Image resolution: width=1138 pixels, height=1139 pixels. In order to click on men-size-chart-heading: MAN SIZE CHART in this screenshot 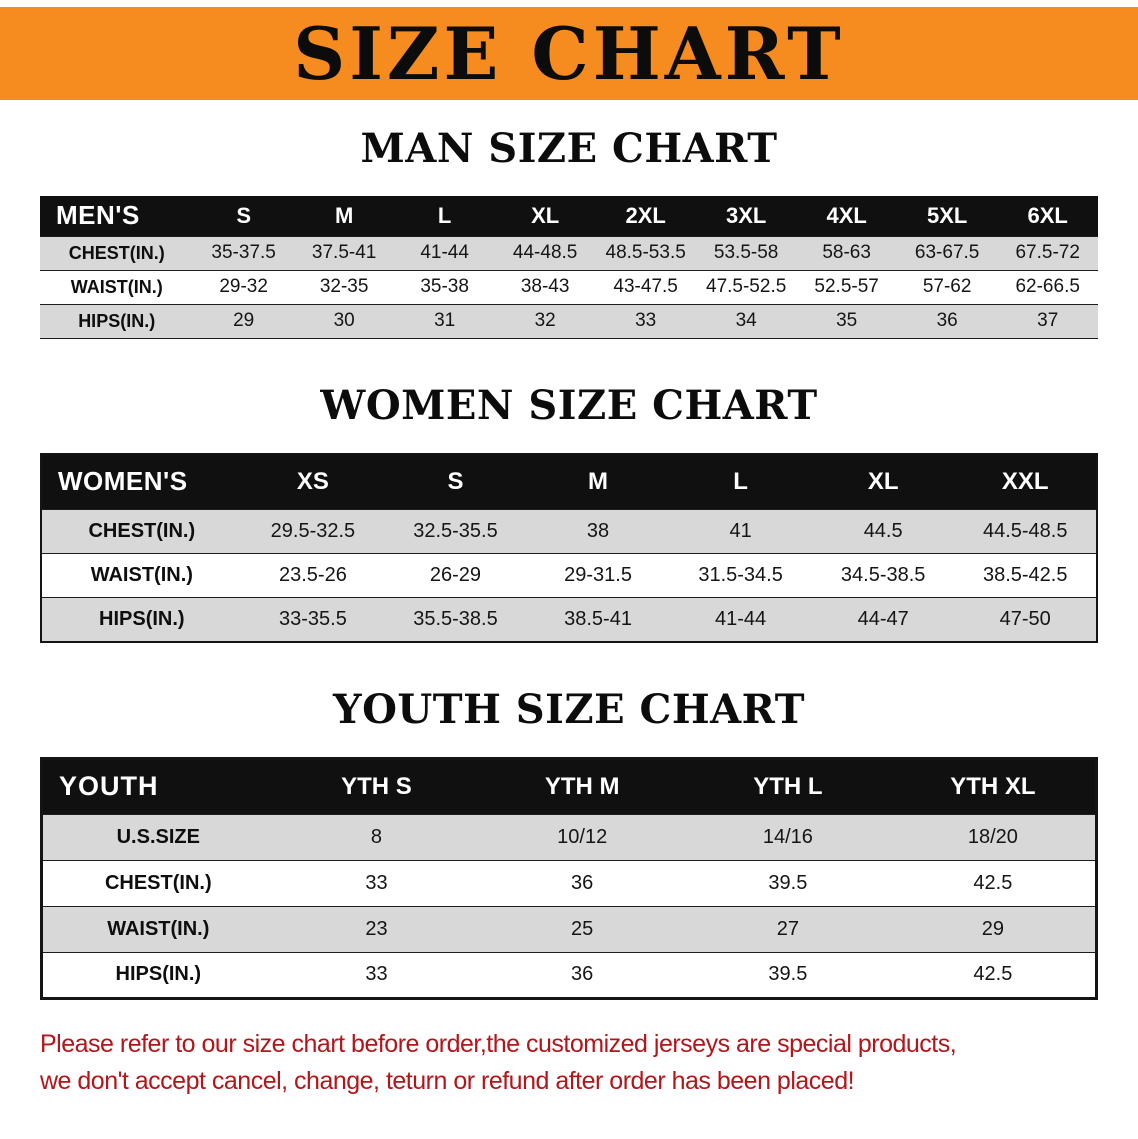, I will do `click(569, 148)`.